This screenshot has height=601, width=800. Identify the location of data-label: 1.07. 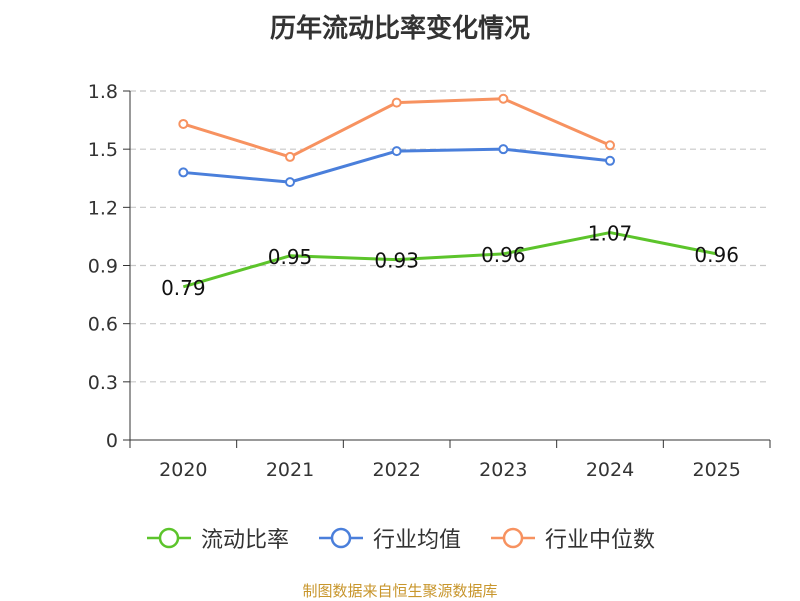
(610, 234).